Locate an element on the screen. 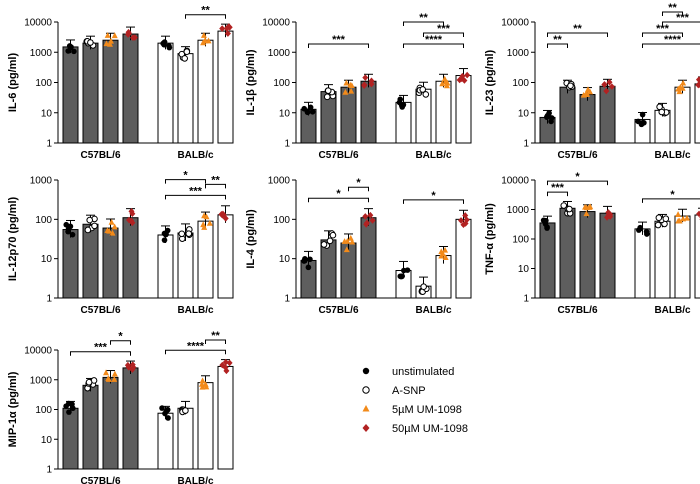 This screenshot has height=484, width=700. significance-label: ** is located at coordinates (557, 40).